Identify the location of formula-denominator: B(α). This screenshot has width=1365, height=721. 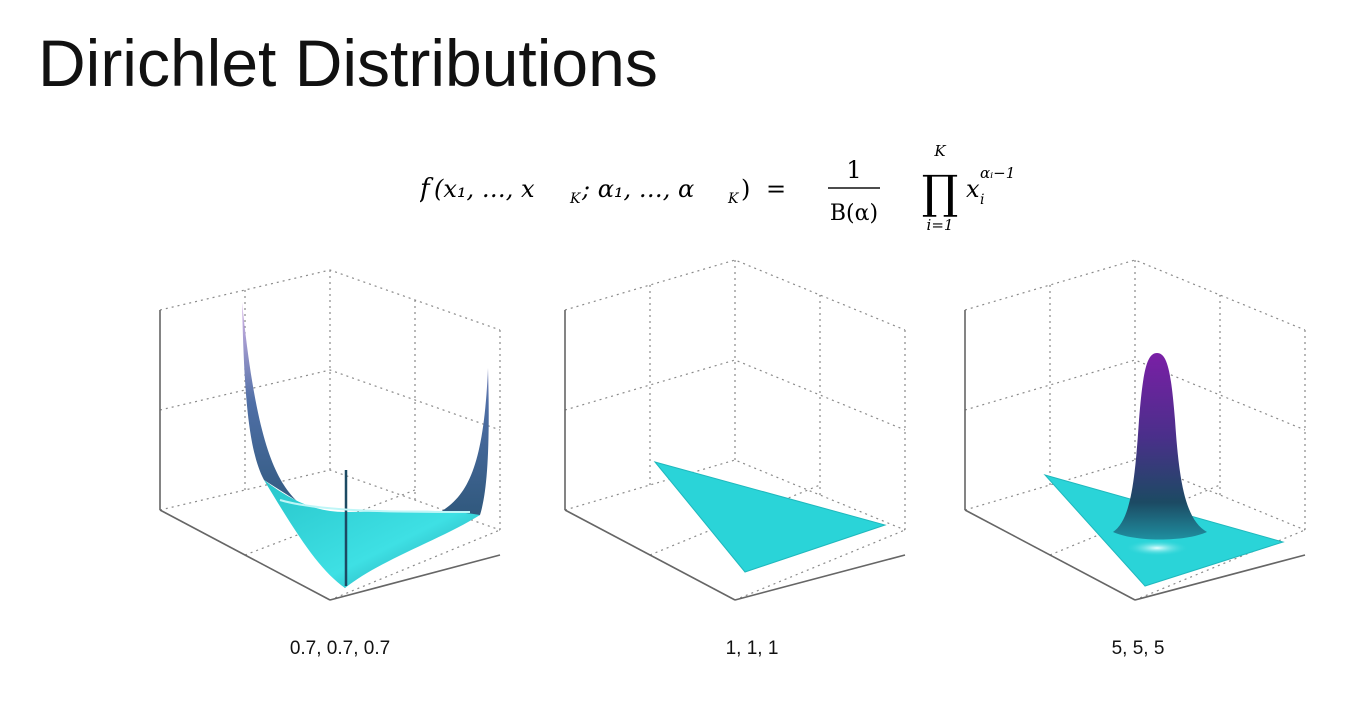
(854, 213).